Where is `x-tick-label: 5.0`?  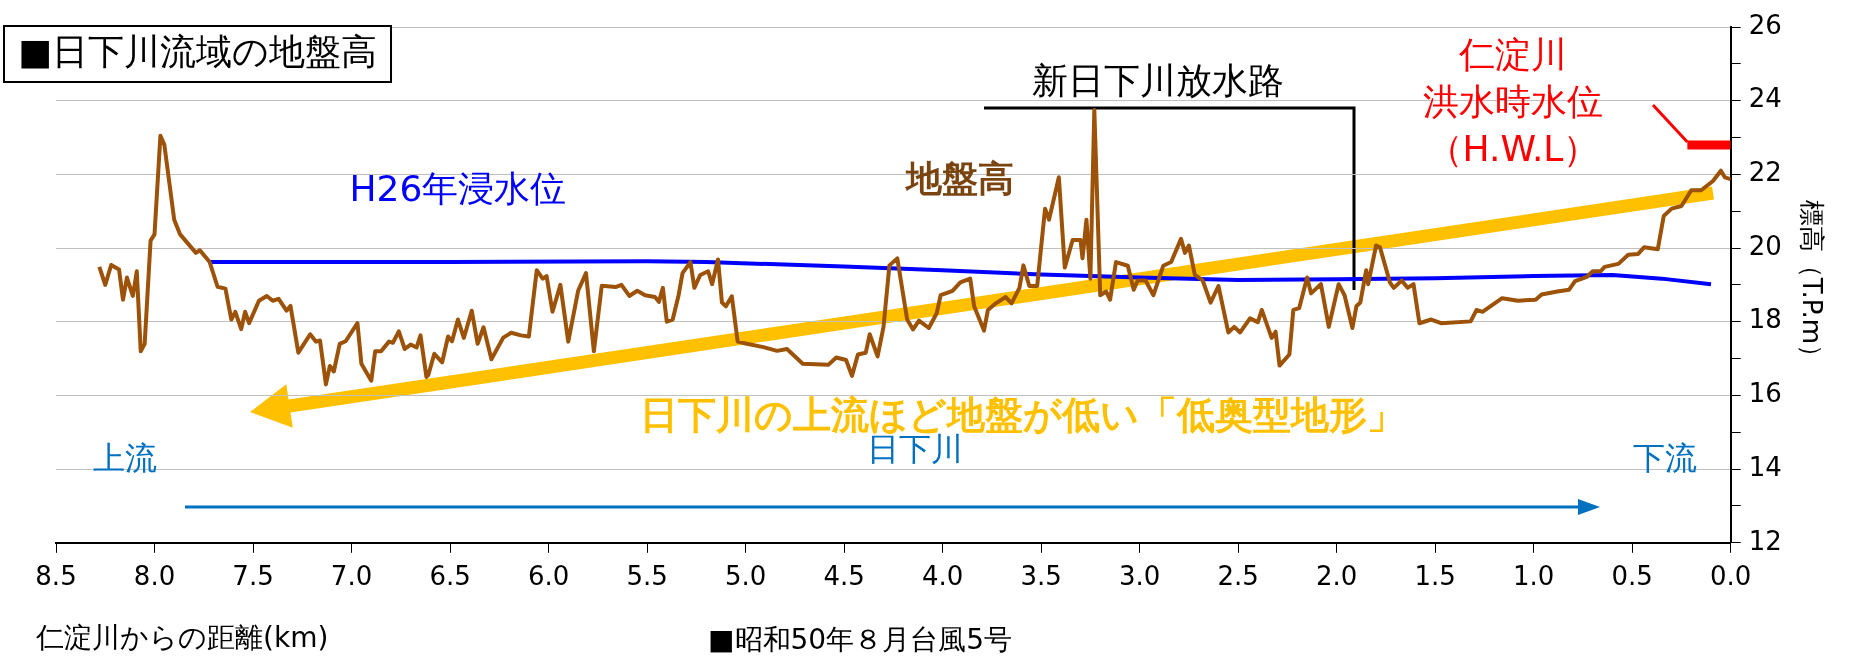
x-tick-label: 5.0 is located at coordinates (745, 576).